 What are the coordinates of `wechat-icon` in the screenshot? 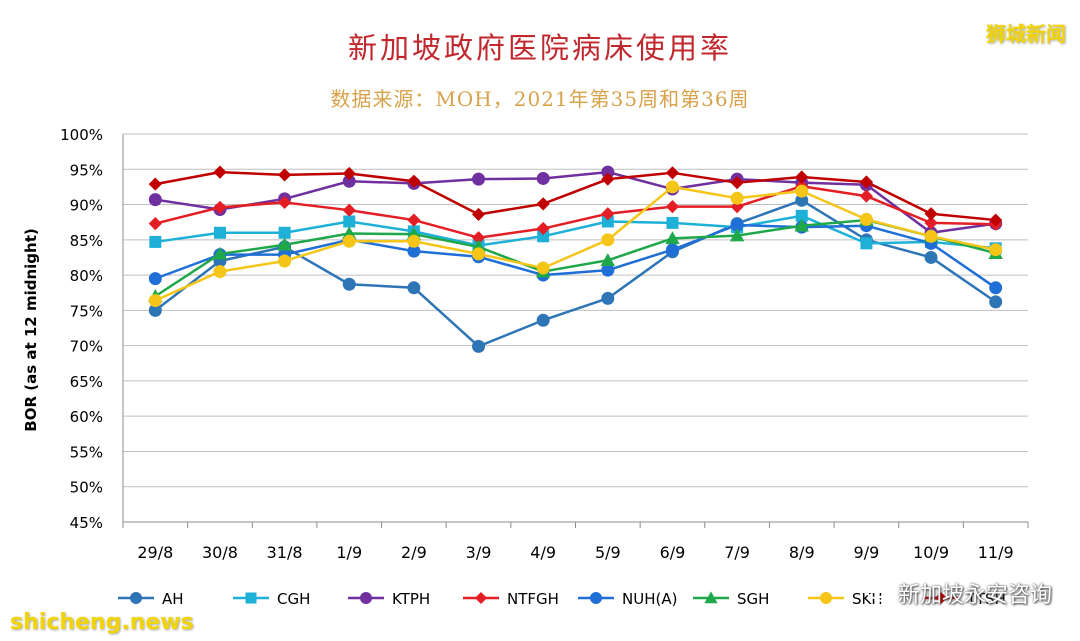 It's located at (878, 593).